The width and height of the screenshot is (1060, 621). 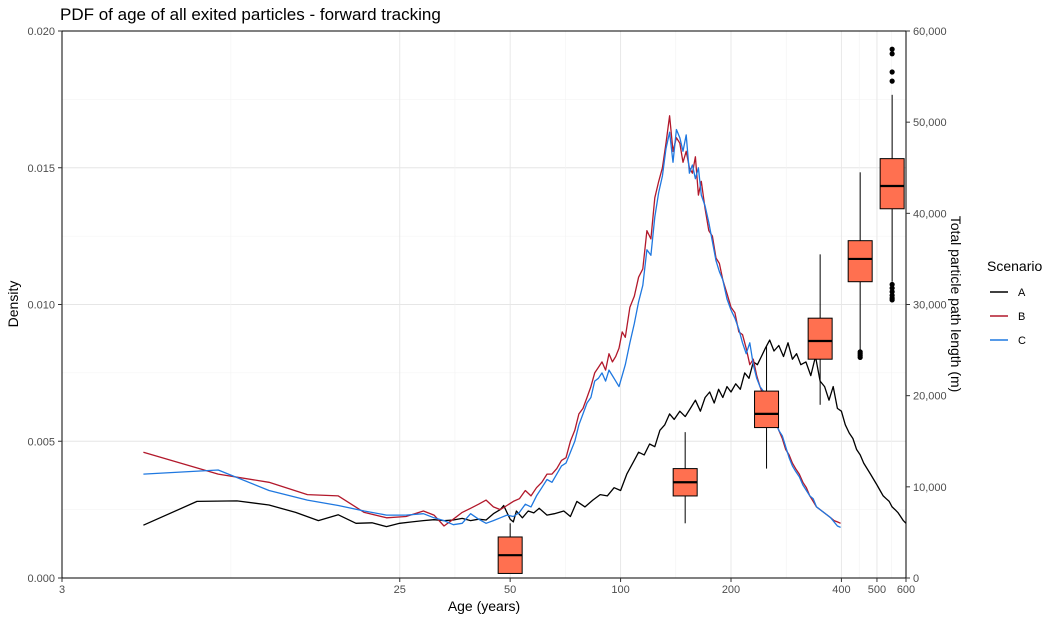 What do you see at coordinates (956, 304) in the screenshot?
I see `y2-axis-title: Total particle path length (m)` at bounding box center [956, 304].